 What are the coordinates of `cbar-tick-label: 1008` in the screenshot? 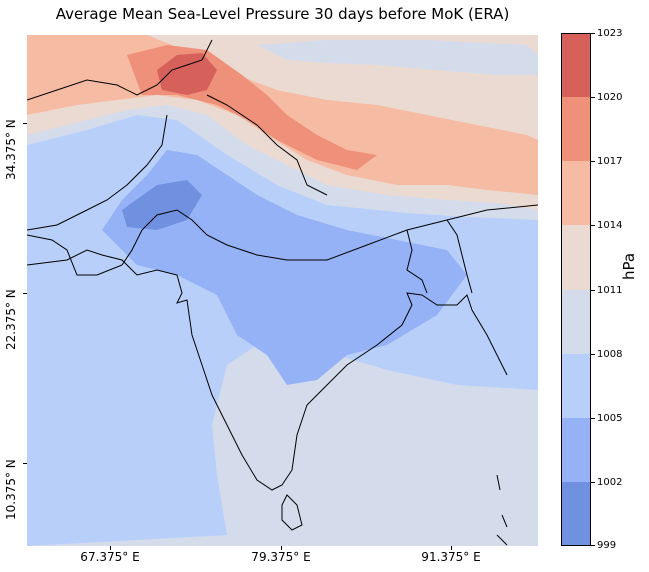 It's located at (610, 354).